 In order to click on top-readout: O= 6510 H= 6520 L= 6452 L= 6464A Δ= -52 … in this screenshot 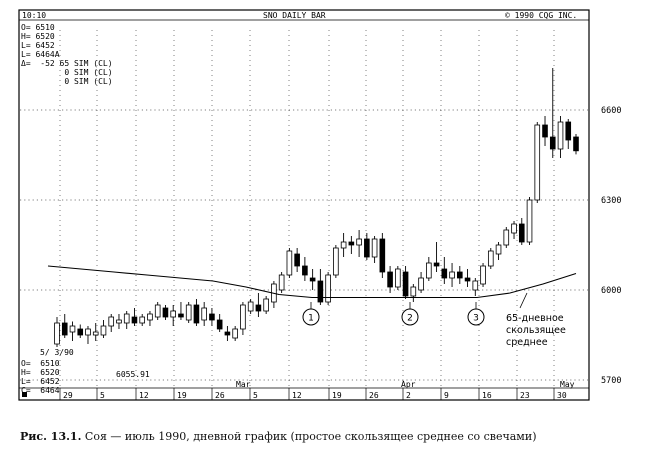, I will do `click(67, 54)`.